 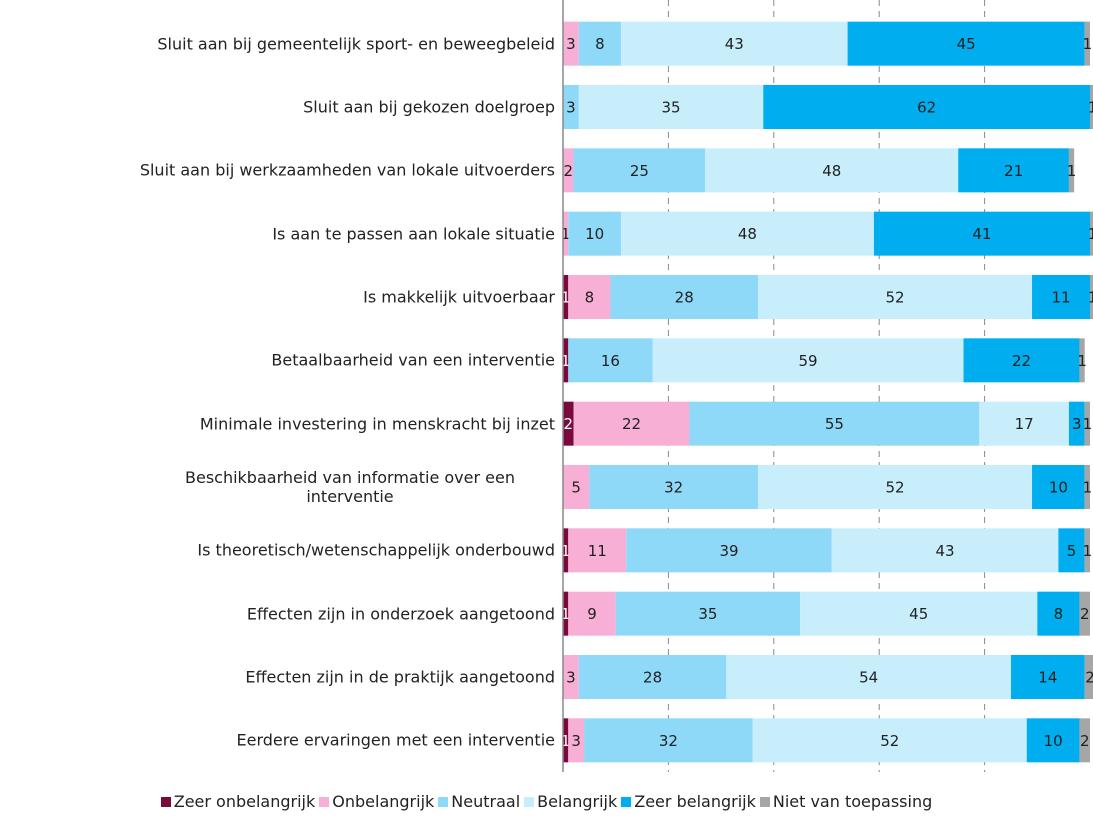 I want to click on legend-label: Onbelangrijk, so click(x=383, y=801).